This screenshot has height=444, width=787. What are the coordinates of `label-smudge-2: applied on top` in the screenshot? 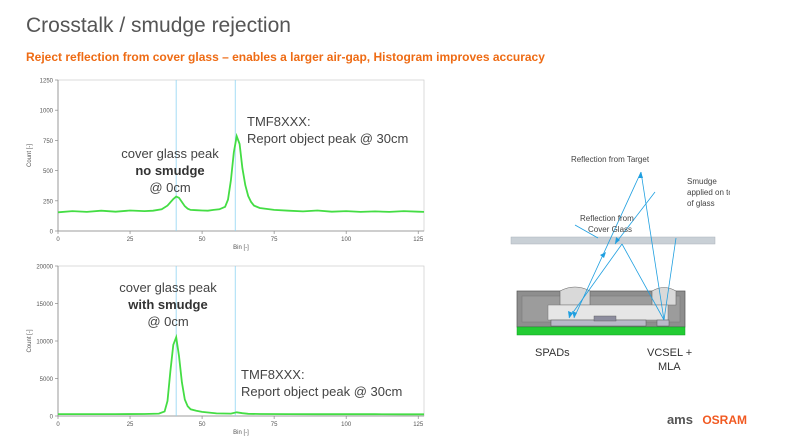 It's located at (708, 192).